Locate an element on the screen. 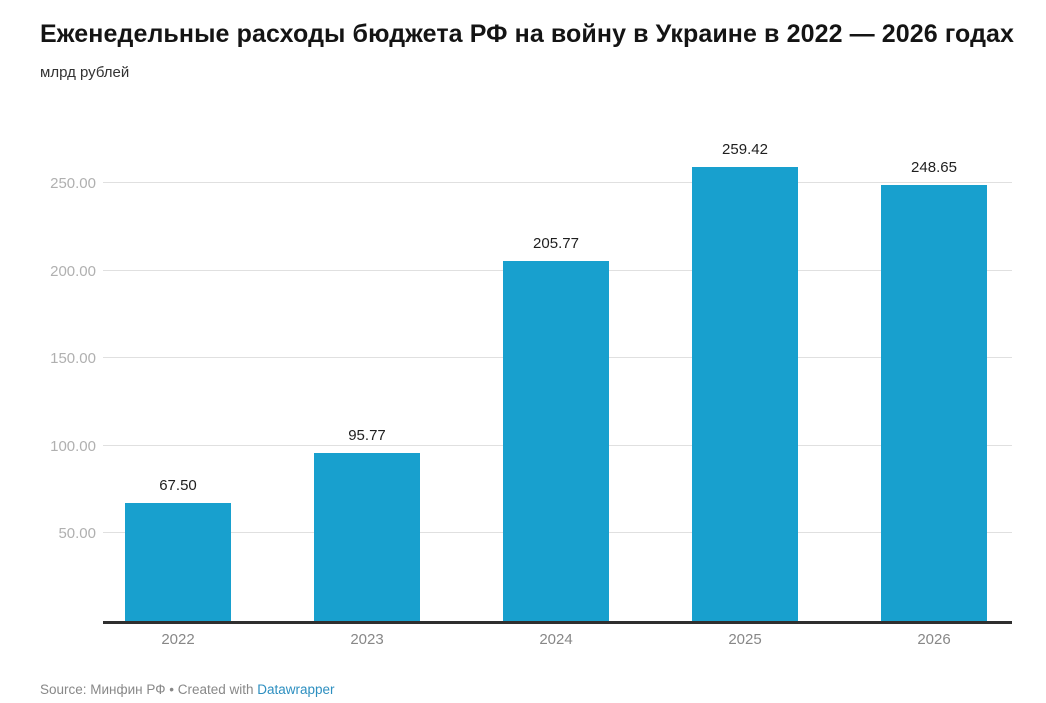 Image resolution: width=1046 pixels, height=703 pixels. bar-2022 is located at coordinates (178, 561).